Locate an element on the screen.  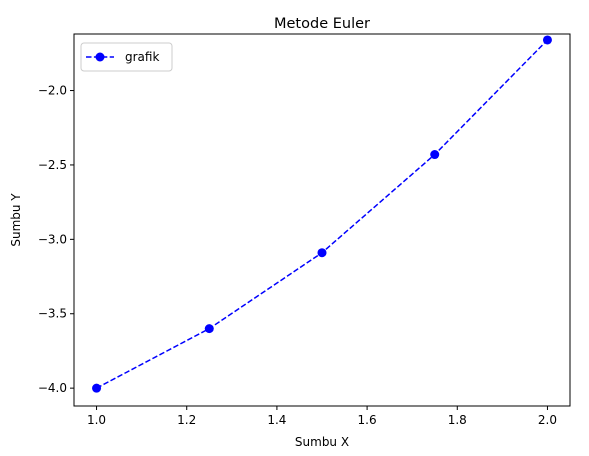
legend: grafik is located at coordinates (126, 57).